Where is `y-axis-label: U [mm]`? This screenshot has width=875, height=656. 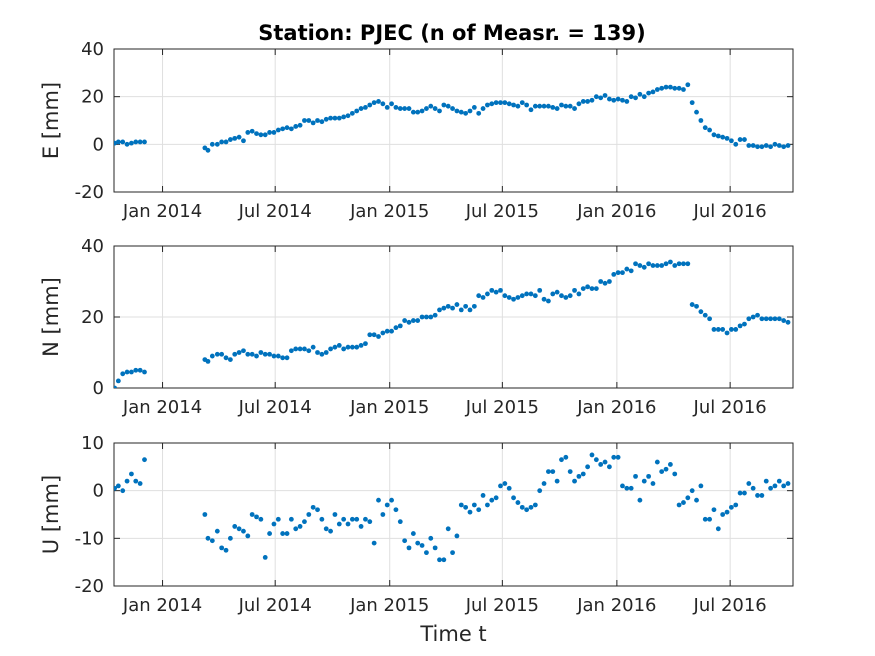
y-axis-label: U [mm] is located at coordinates (51, 514).